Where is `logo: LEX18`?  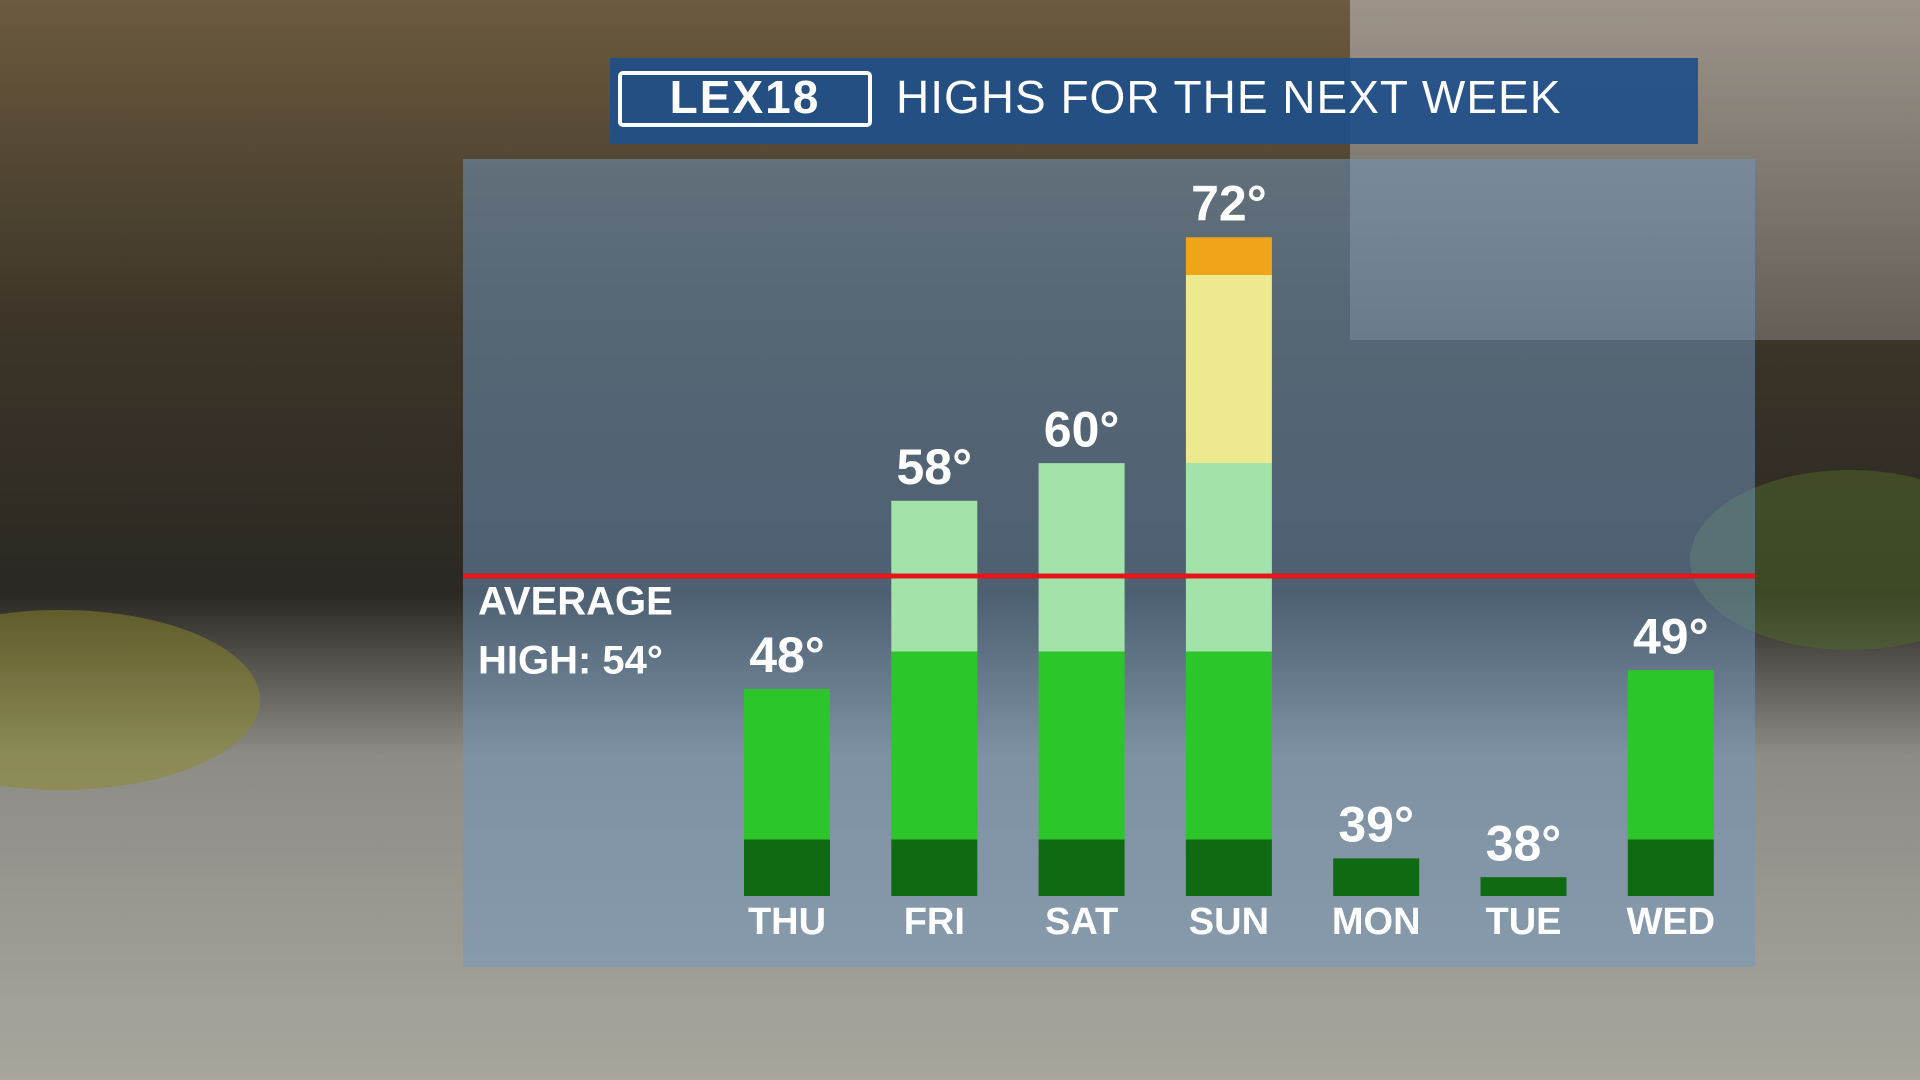
logo: LEX18 is located at coordinates (745, 97).